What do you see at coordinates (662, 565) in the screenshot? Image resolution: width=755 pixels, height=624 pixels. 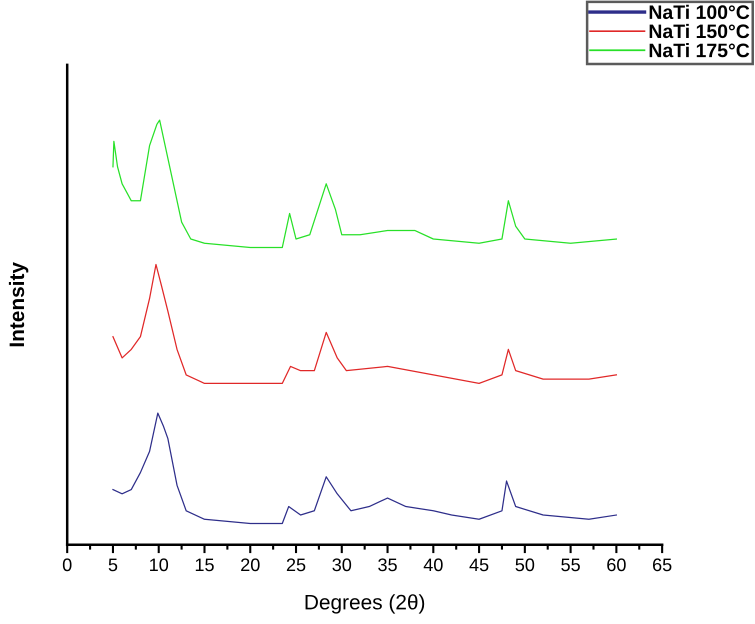 I see `x-tick-label: 65` at bounding box center [662, 565].